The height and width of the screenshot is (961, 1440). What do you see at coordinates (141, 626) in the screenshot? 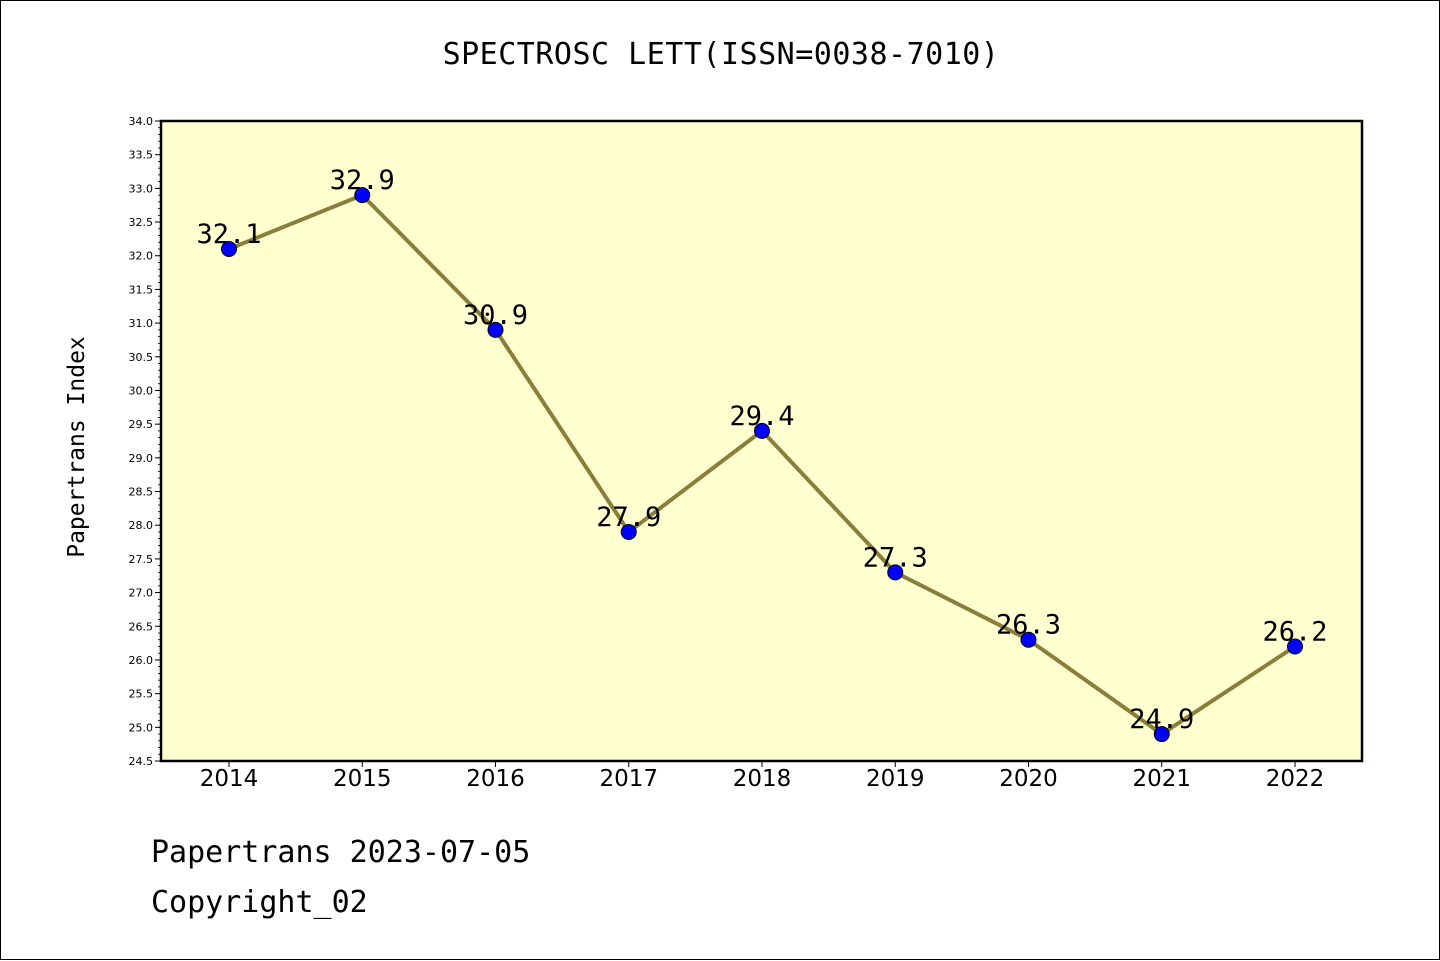
I see `y-tick-label: 26.5` at bounding box center [141, 626].